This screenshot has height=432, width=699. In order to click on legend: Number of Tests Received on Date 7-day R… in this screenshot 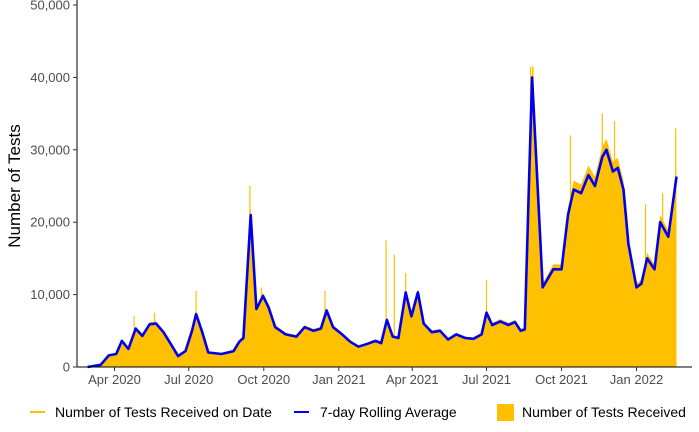, I will do `click(358, 412)`.